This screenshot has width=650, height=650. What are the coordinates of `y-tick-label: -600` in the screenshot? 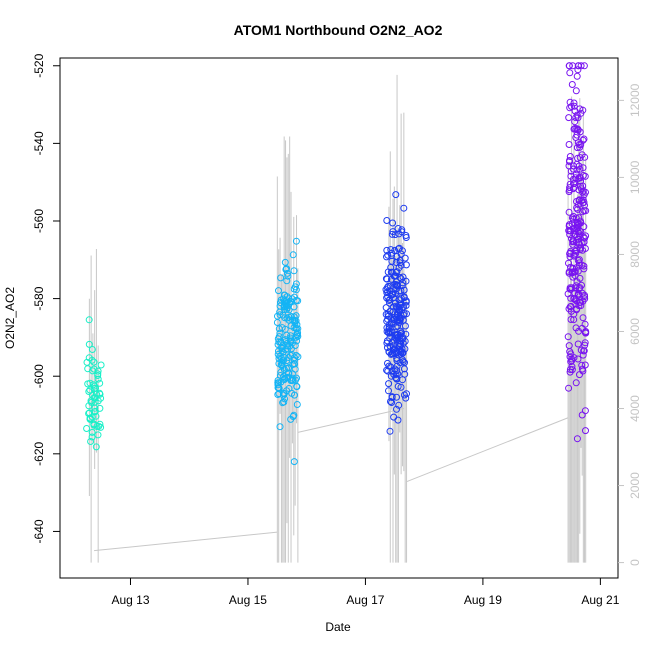 It's located at (39, 376).